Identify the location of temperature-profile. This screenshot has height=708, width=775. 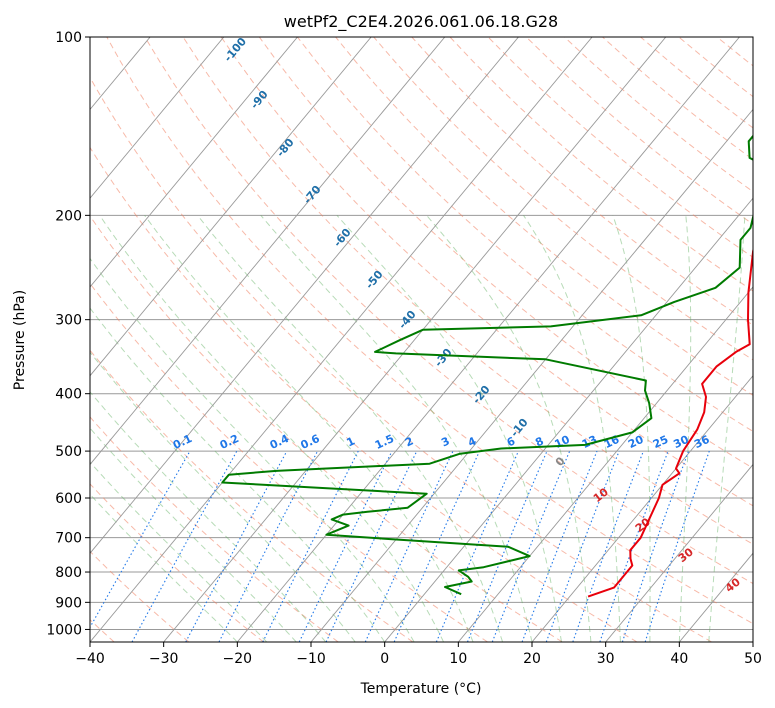
(670, 422).